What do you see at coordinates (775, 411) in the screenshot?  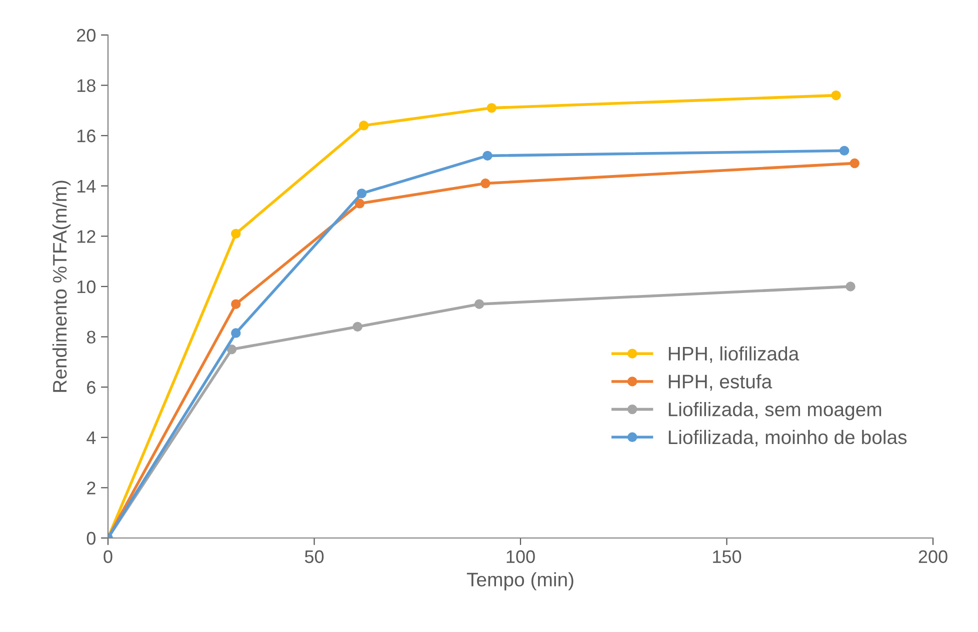 I see `legend-label: Liofilizada, sem moagem` at bounding box center [775, 411].